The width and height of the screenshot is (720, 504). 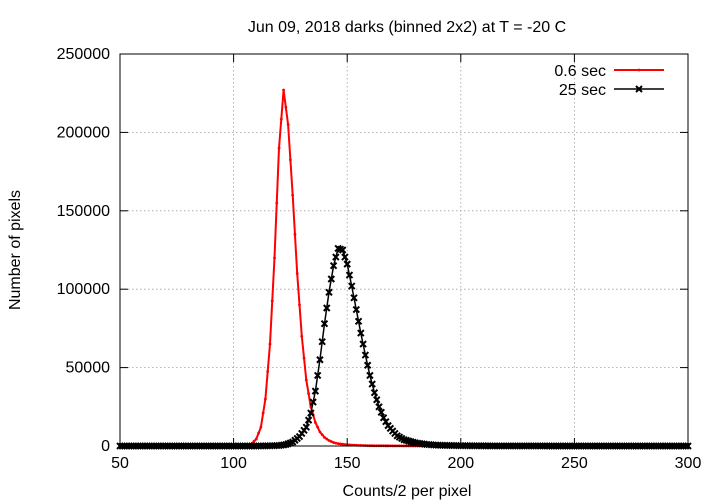 What do you see at coordinates (120, 463) in the screenshot?
I see `x-tick-label: 50` at bounding box center [120, 463].